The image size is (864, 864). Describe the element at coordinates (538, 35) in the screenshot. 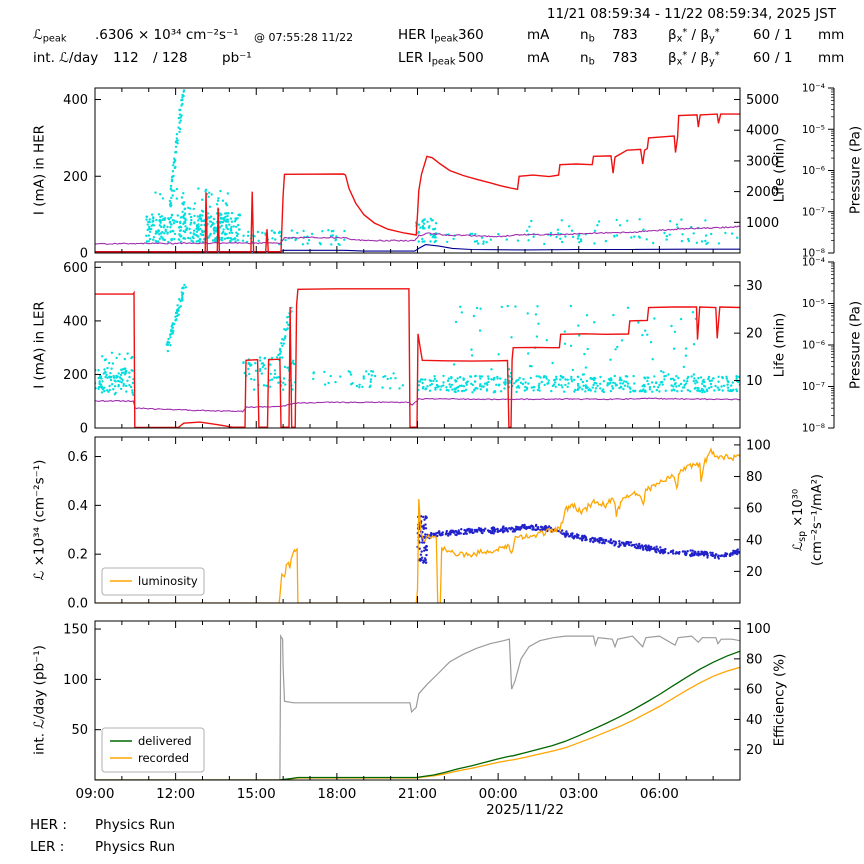

I see `her-ipeak-unit: mA` at that location.